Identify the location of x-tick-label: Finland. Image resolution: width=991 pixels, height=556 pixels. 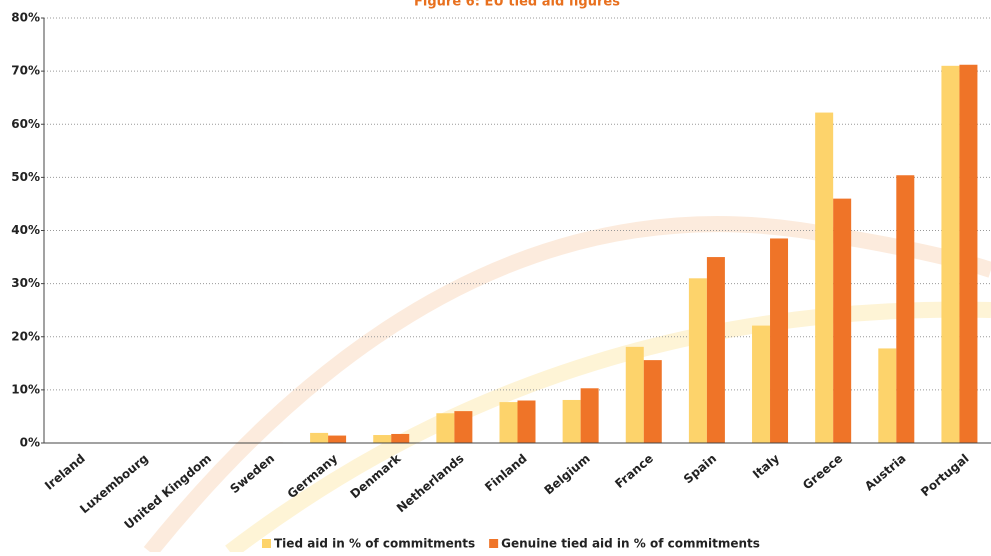
(505, 472).